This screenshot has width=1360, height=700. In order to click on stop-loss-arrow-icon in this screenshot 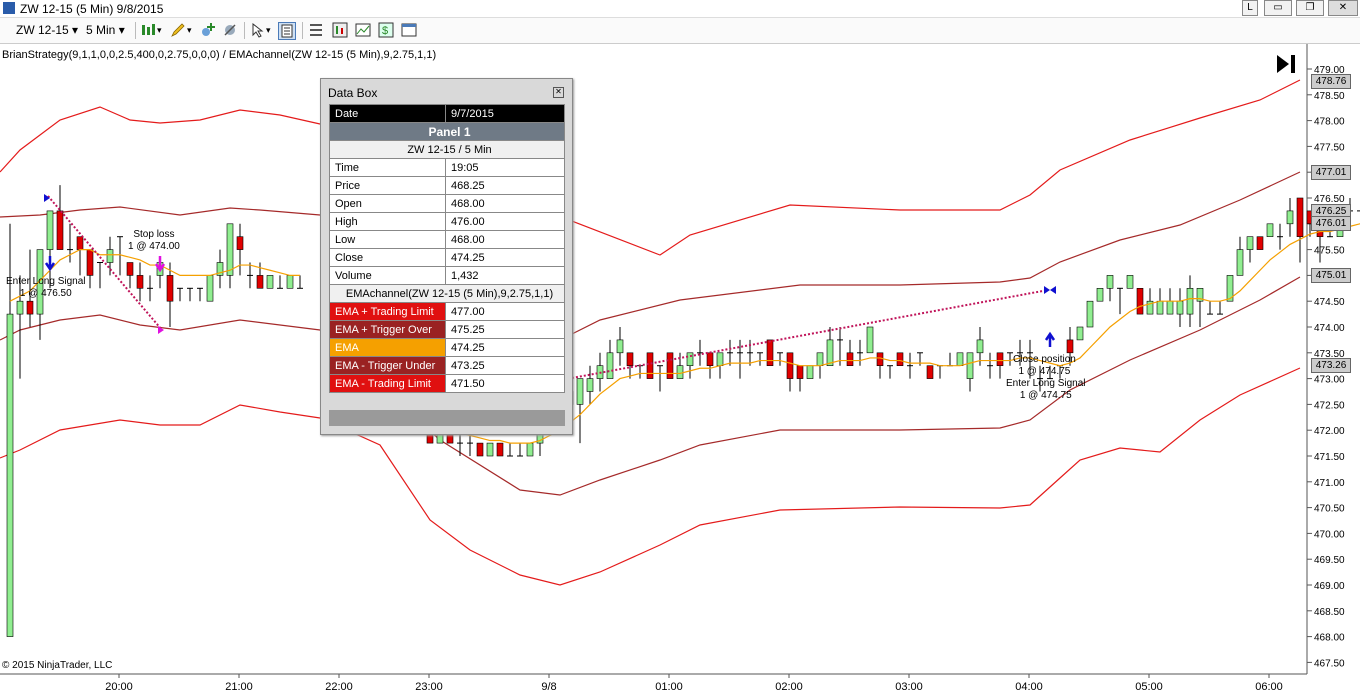, I will do `click(160, 264)`.